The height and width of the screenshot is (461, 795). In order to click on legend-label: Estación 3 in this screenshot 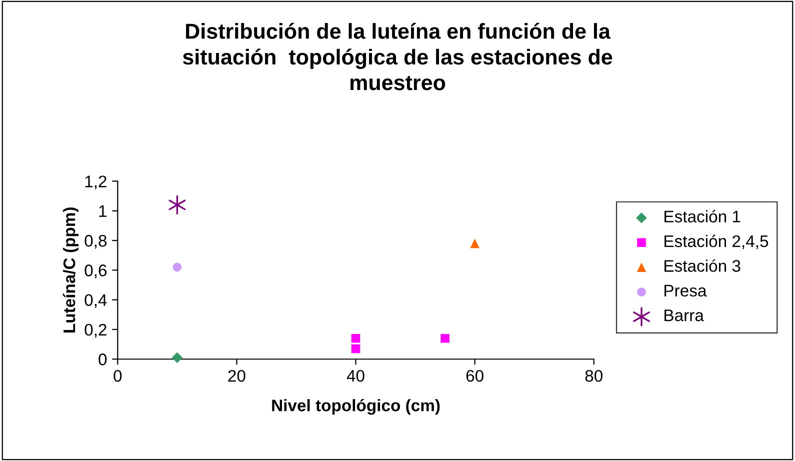, I will do `click(702, 265)`.